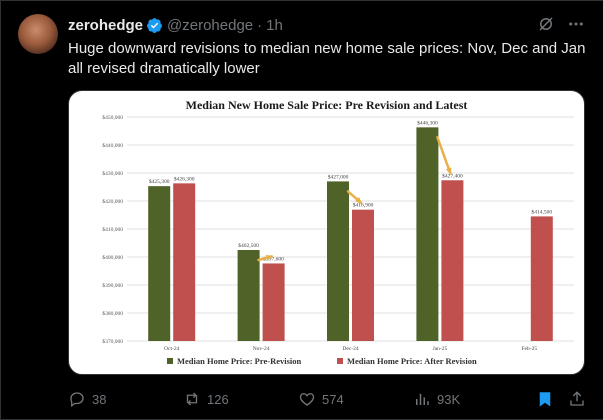 This screenshot has height=420, width=603. Describe the element at coordinates (577, 398) in the screenshot. I see `share-icon` at that location.